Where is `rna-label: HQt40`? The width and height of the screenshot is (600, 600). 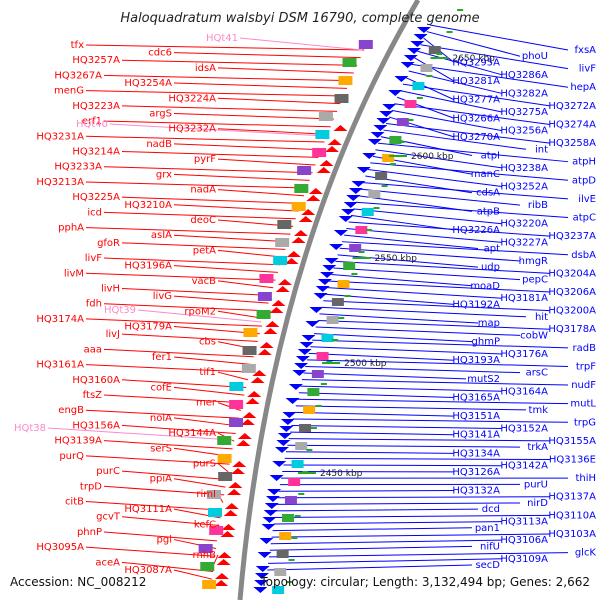 rna-label: HQt40 is located at coordinates (92, 124).